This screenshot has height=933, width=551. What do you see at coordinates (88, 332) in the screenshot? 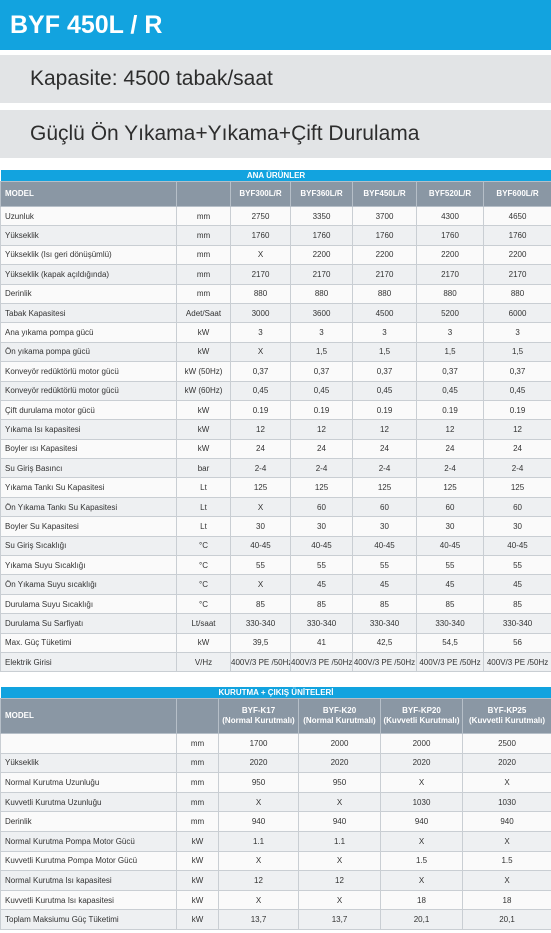
I see `row-label: Ana yıkama pompa gücü` at bounding box center [88, 332].